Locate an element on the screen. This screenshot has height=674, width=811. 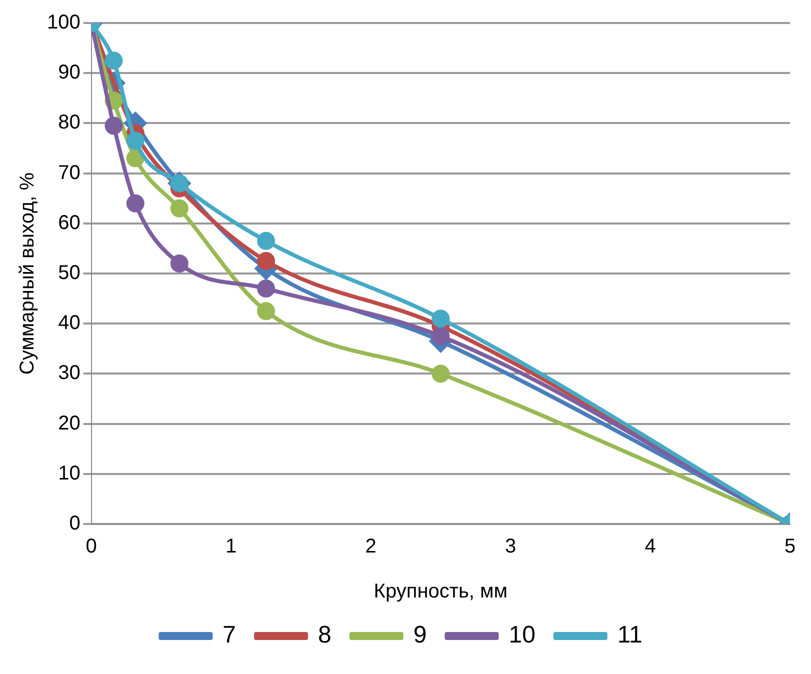
y-tick-label: 50 is located at coordinates (69, 273).